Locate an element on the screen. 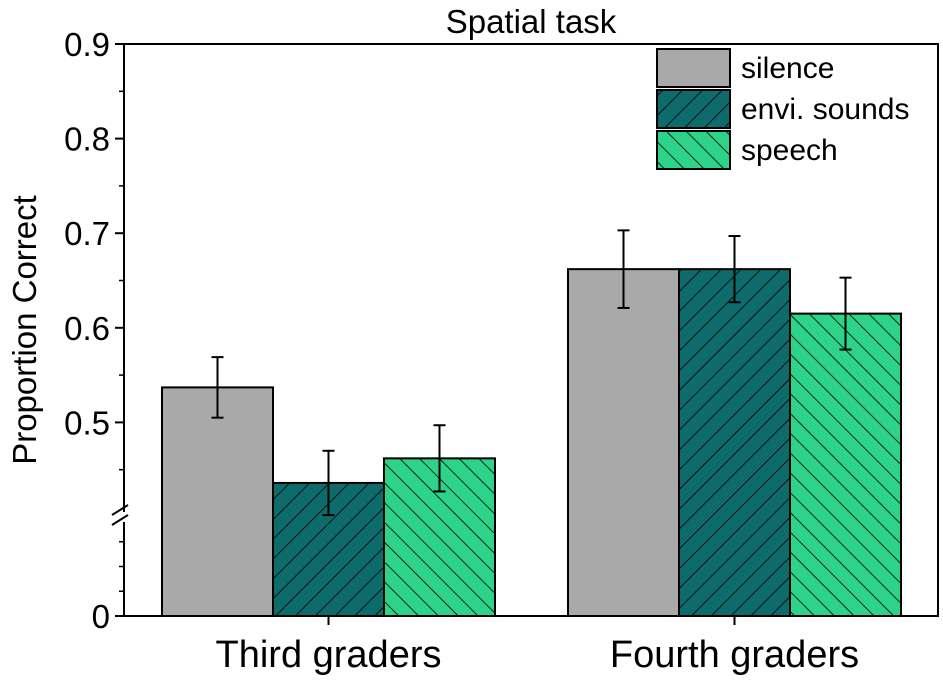 This screenshot has height=680, width=943. axis-break-gap is located at coordinates (120, 517).